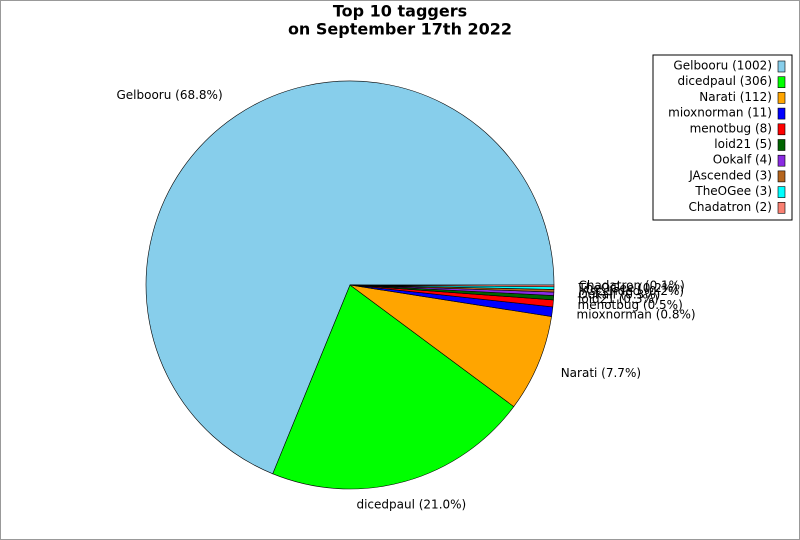 The height and width of the screenshot is (540, 800). I want to click on legend-label: dicedpaul (306), so click(724, 81).